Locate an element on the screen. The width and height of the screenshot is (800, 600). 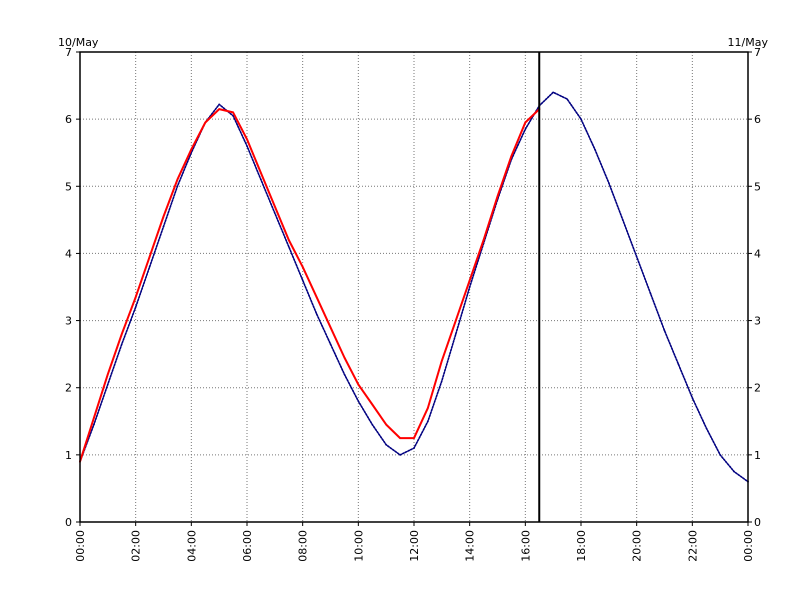
y-tick-label-right: 5 is located at coordinates (757, 186).